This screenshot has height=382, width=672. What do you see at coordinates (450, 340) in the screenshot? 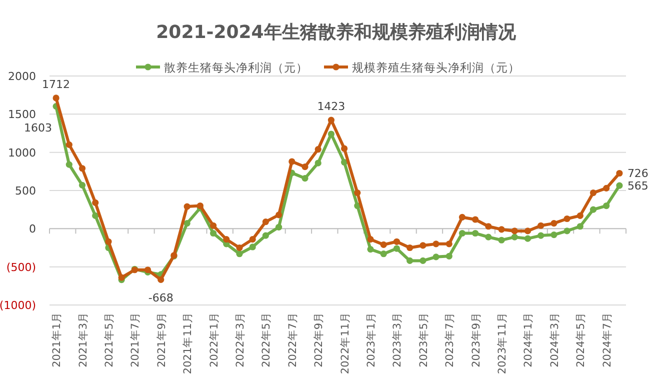
I see `x-tick-label: 2023年7月` at bounding box center [450, 340].